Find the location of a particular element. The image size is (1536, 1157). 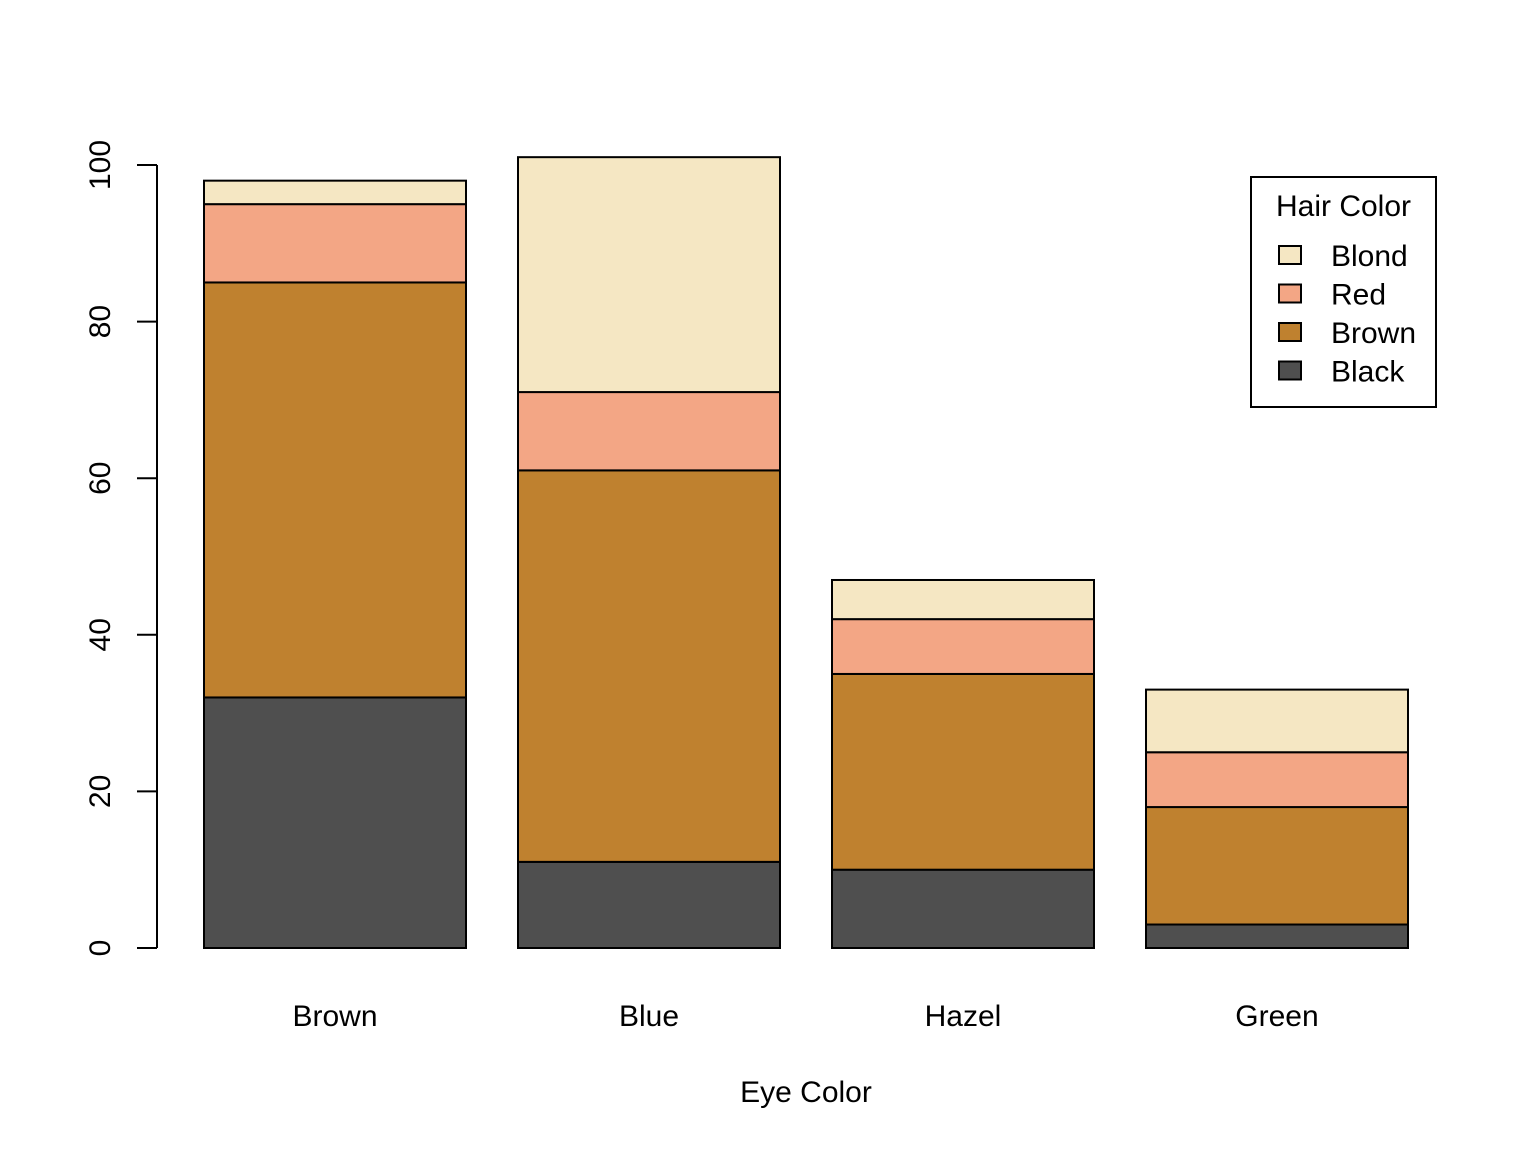

bar-blue-eyes-brown-hair is located at coordinates (649, 666).